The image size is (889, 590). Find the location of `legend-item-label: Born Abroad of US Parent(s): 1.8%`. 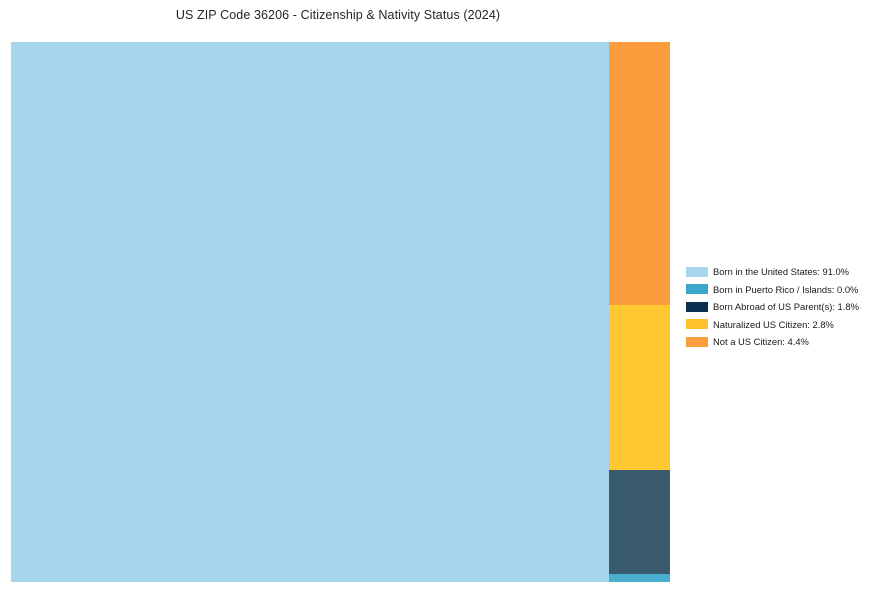

legend-item-label: Born Abroad of US Parent(s): 1.8% is located at coordinates (786, 307).